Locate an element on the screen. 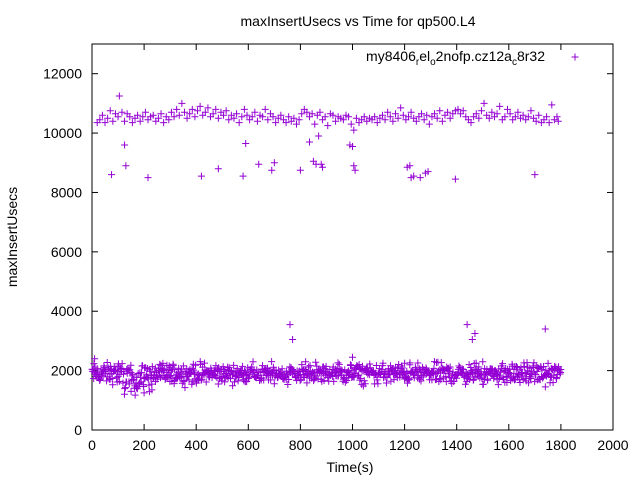 This screenshot has width=640, height=480. x-tick-label: 1600 is located at coordinates (508, 445).